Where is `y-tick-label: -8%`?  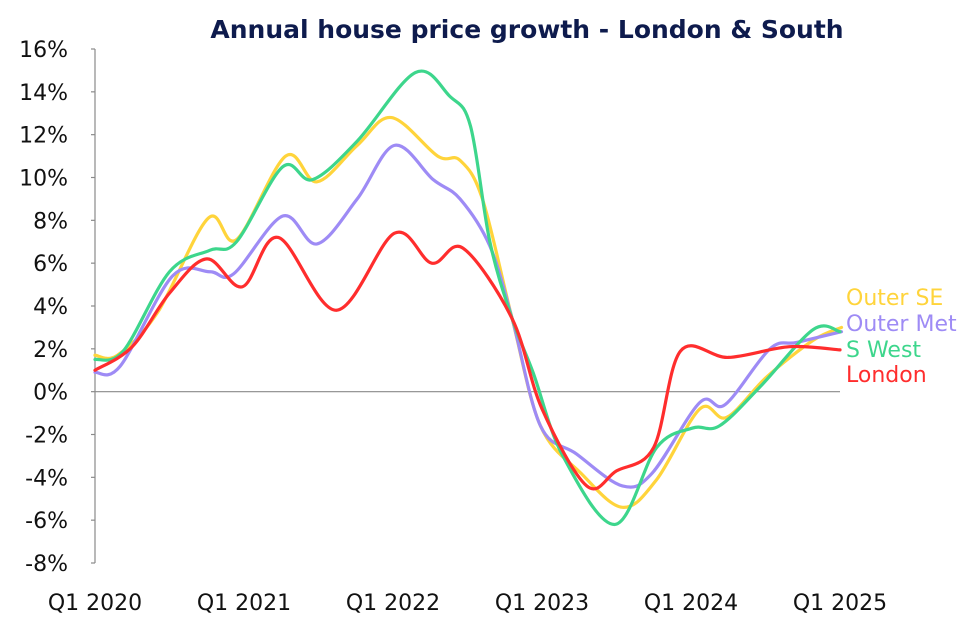 y-tick-label: -8% is located at coordinates (46, 564).